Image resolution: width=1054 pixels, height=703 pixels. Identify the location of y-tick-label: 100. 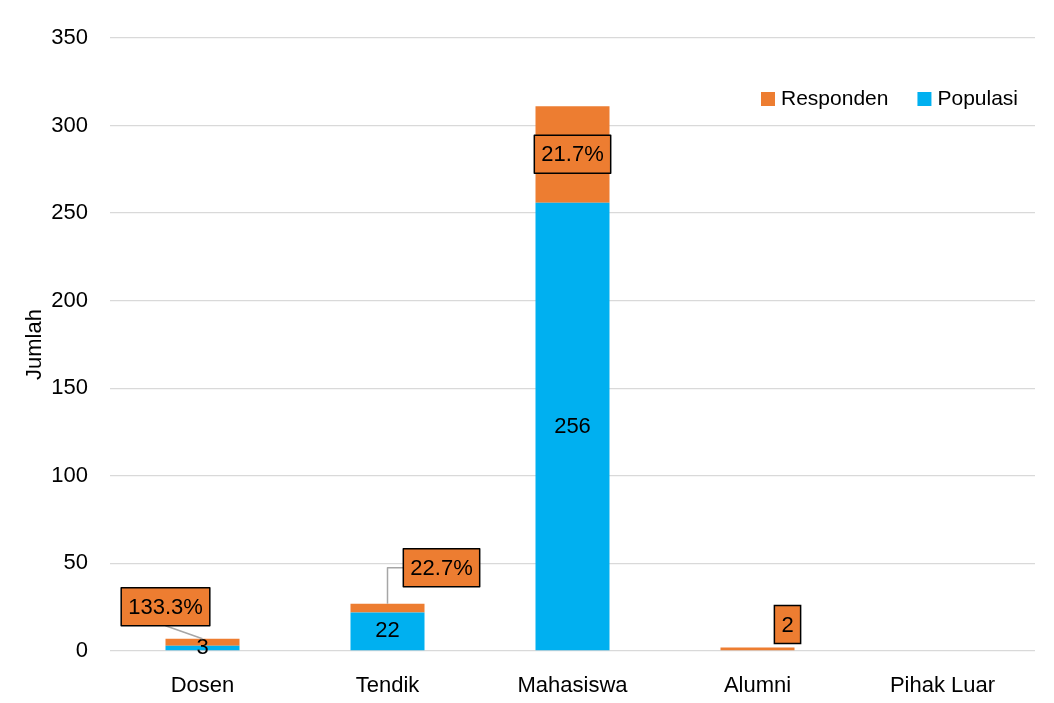
(69, 474).